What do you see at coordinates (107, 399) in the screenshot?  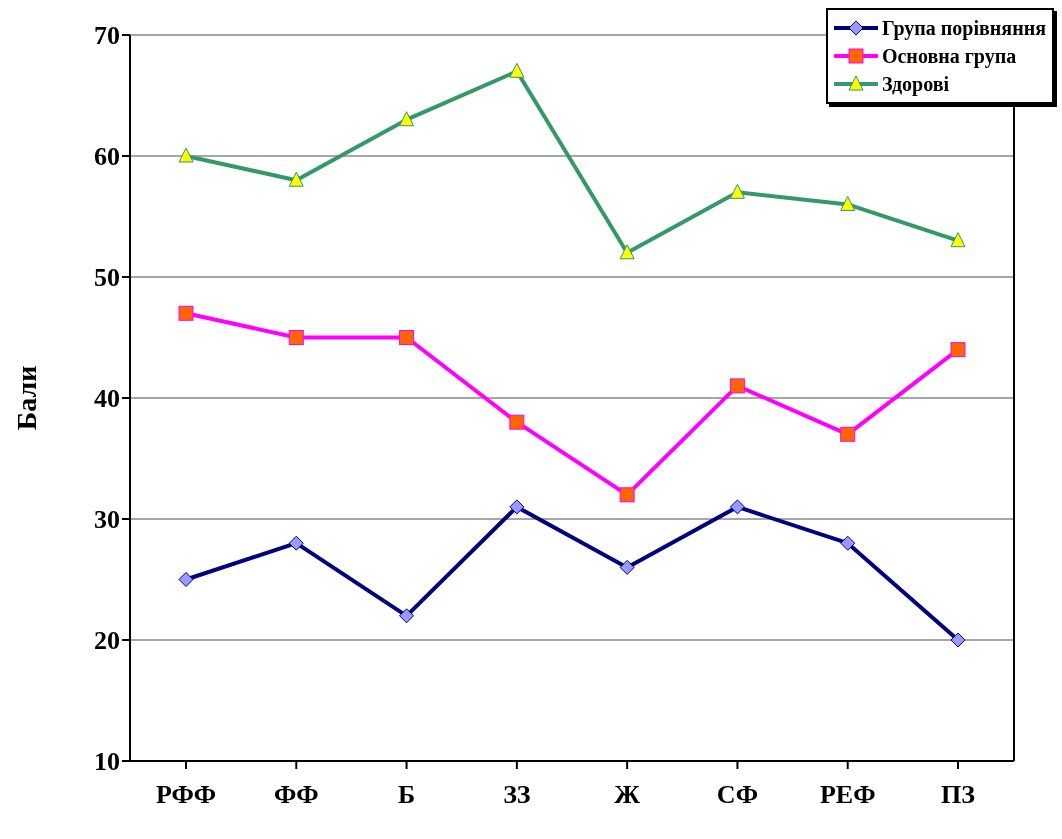 I see `y-tick-label: 40` at bounding box center [107, 399].